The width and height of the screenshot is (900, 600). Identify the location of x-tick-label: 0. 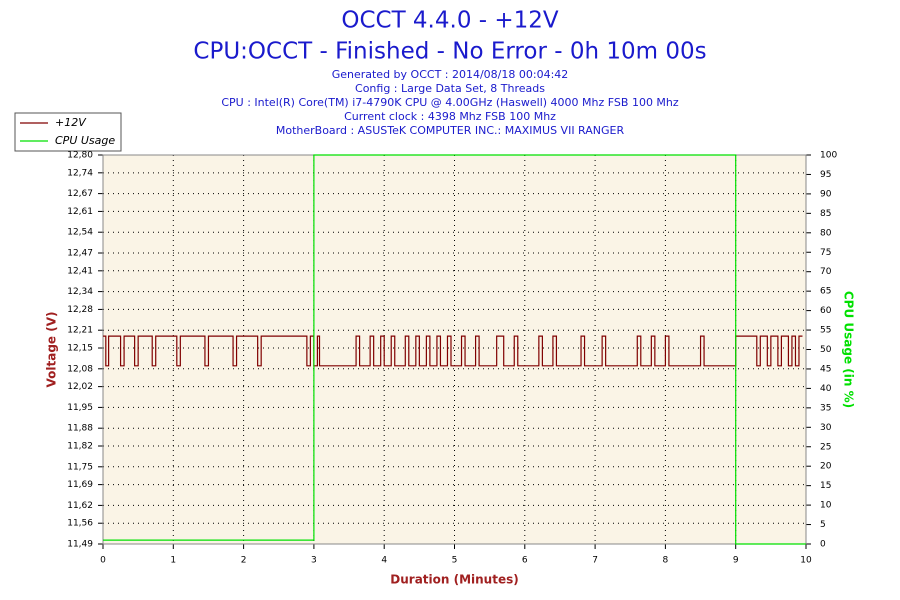
(103, 561).